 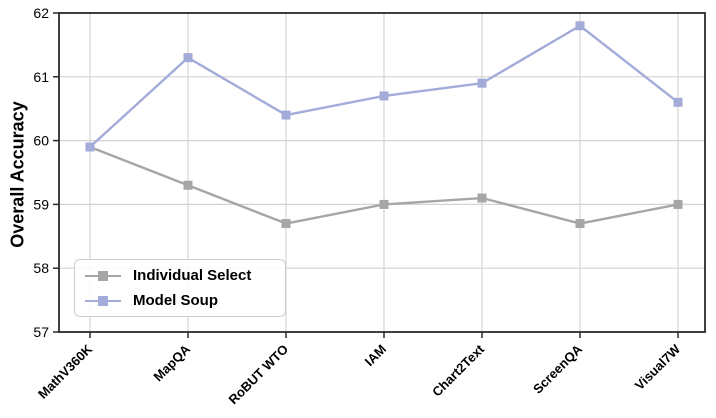 What do you see at coordinates (458, 370) in the screenshot?
I see `x-tick-label: Chart2Text` at bounding box center [458, 370].